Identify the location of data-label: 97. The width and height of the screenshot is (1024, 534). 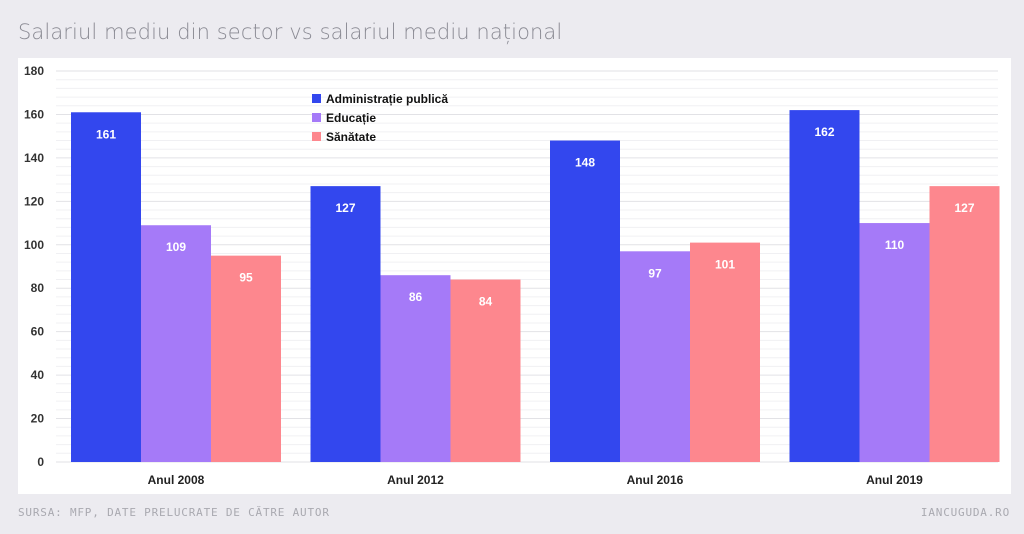
(655, 273).